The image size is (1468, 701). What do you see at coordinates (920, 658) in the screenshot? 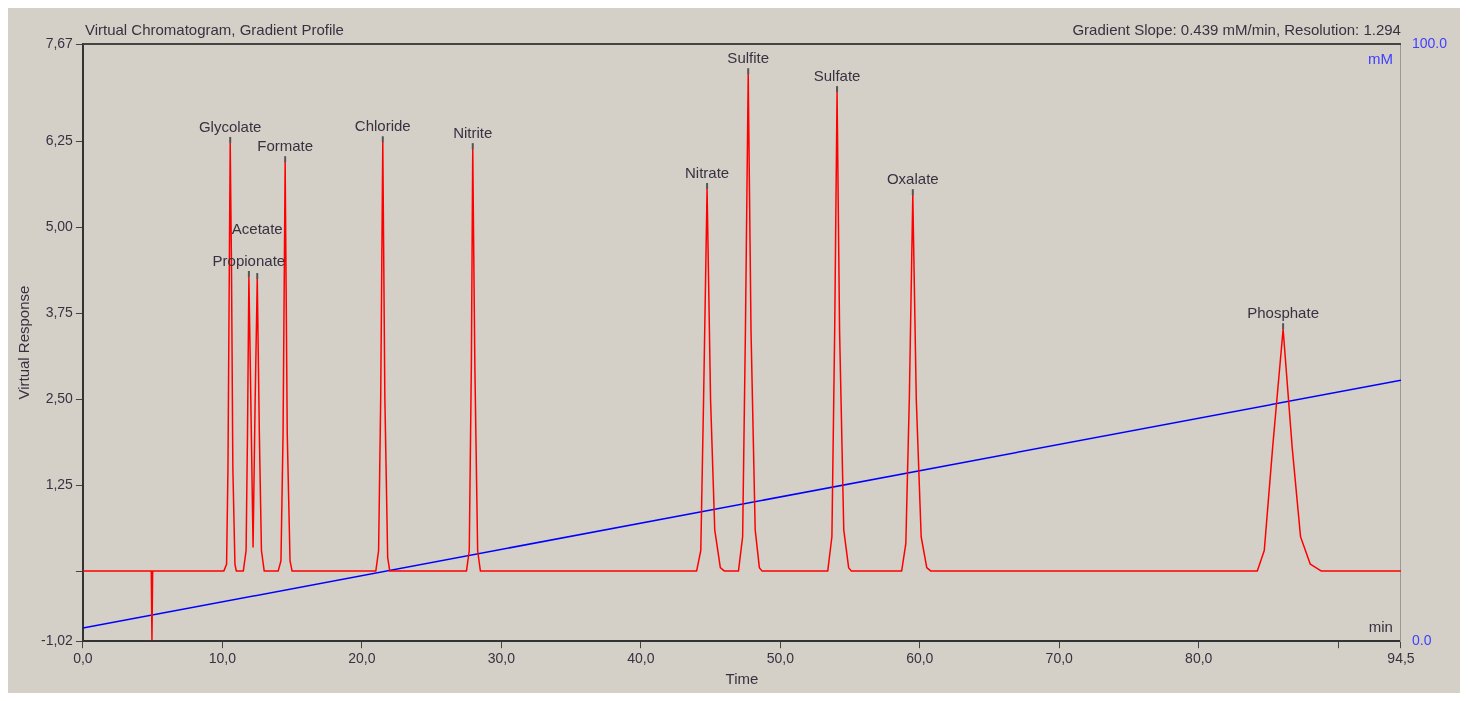
I see `x-tick-label: 60,0` at bounding box center [920, 658].